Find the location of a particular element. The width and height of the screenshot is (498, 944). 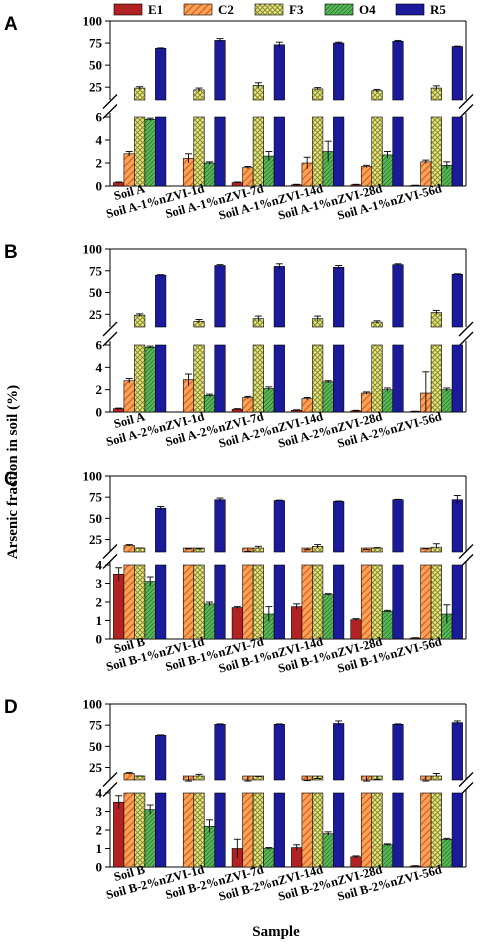

error-bar-o4-soil-b-2pctnzvi-7d is located at coordinates (269, 848).